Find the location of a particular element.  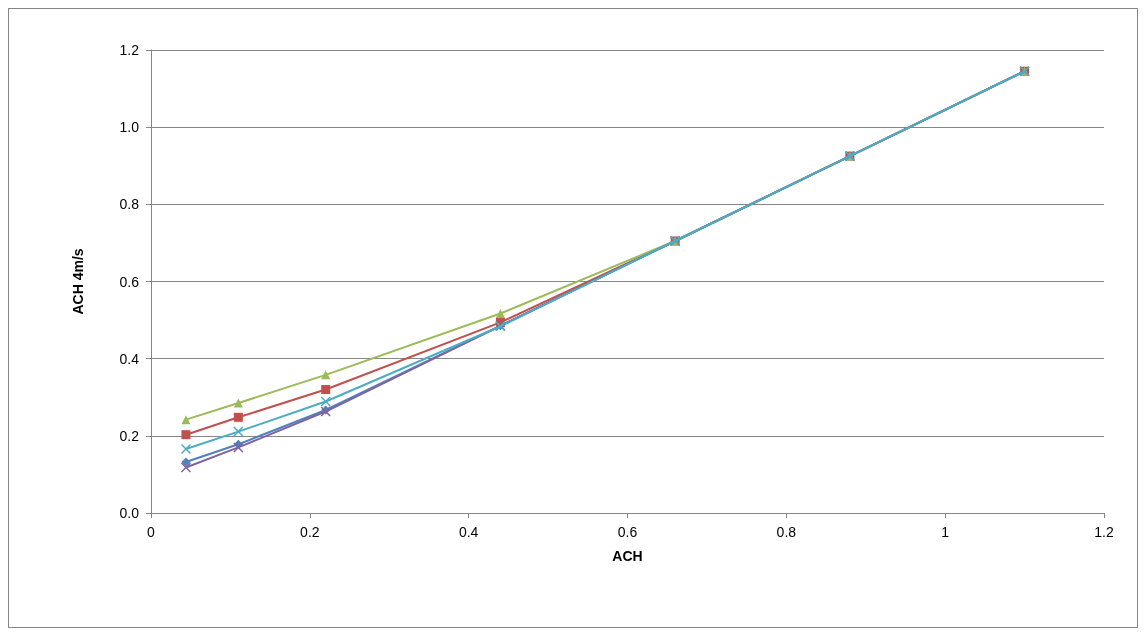

y-tick-label: 0.6 is located at coordinates (129, 281).